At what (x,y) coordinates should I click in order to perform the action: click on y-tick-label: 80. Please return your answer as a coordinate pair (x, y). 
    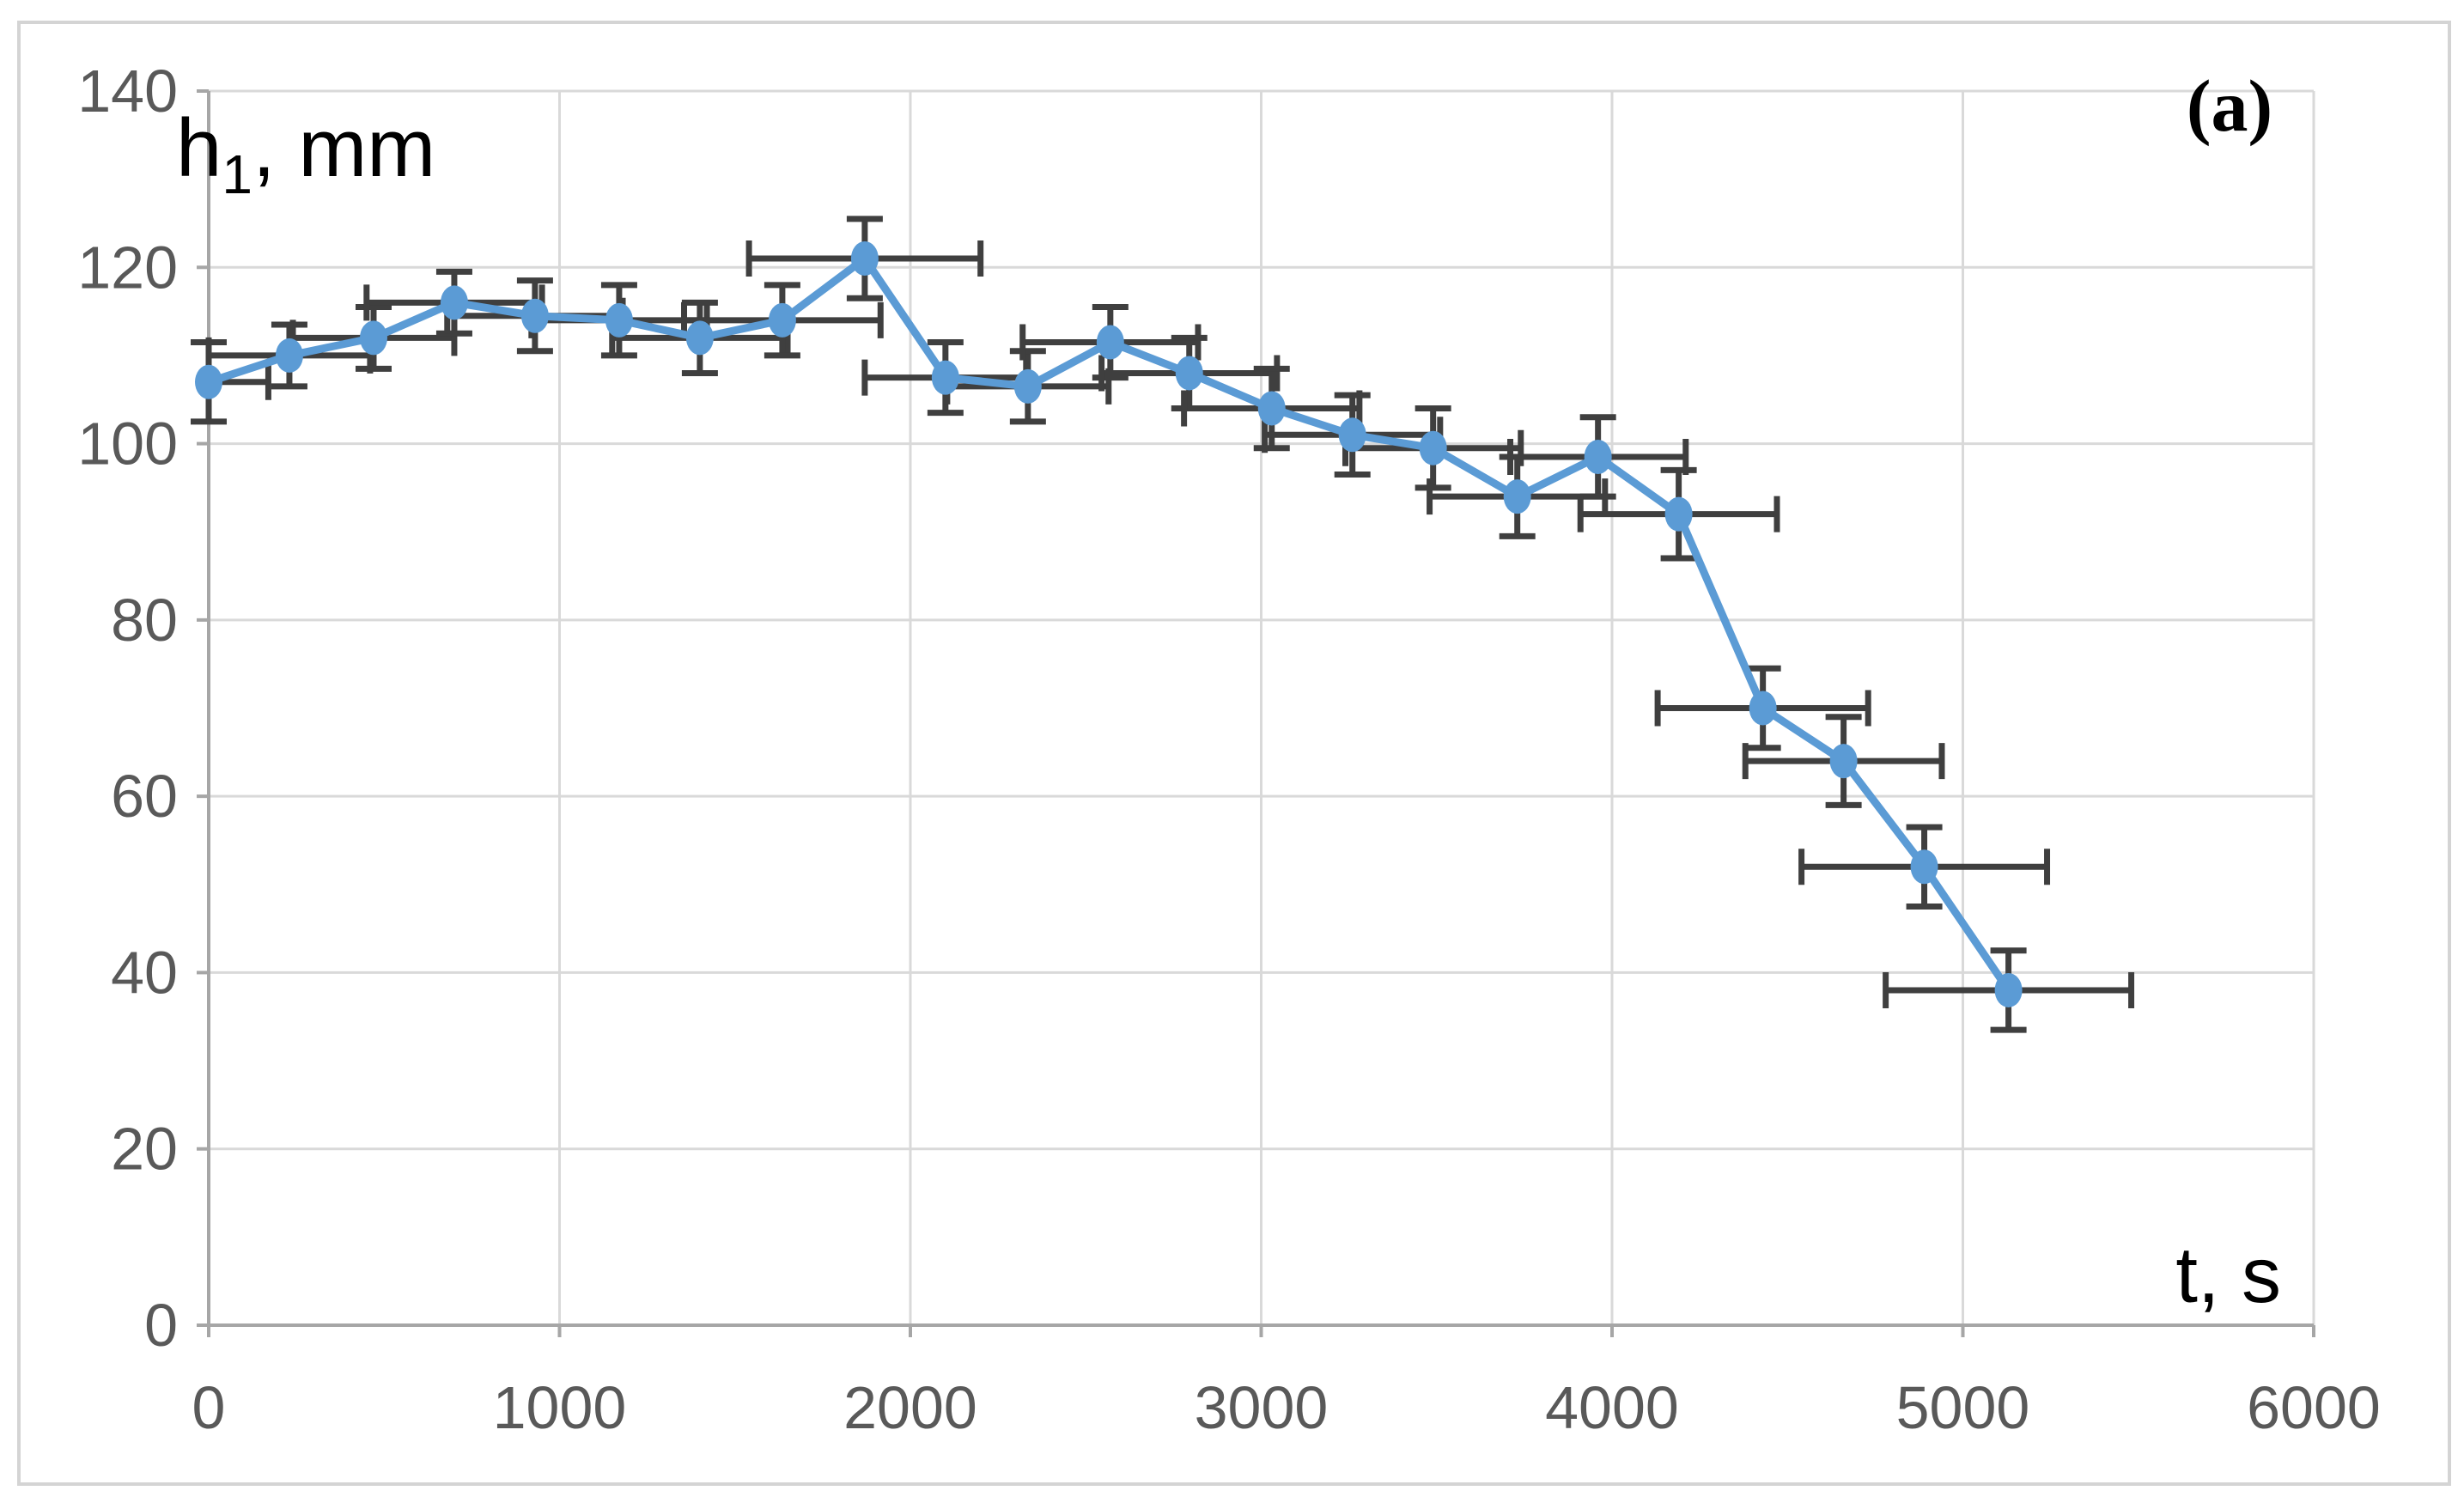
    Looking at the image, I should click on (145, 620).